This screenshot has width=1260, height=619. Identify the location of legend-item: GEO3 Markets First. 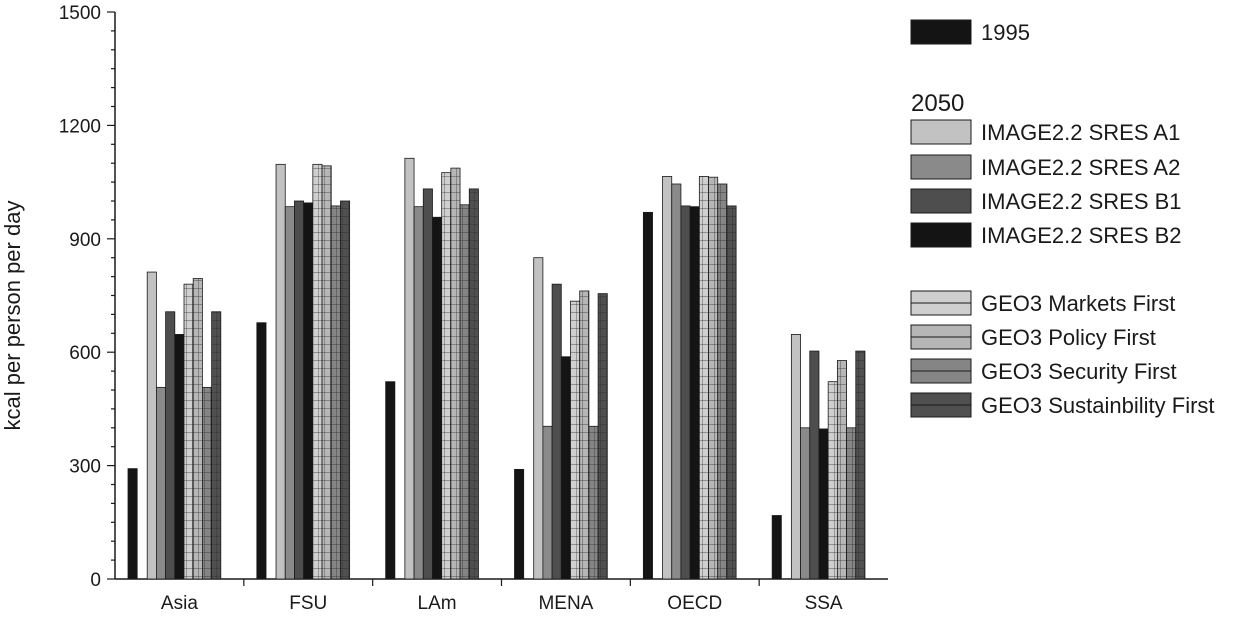
(1042, 303).